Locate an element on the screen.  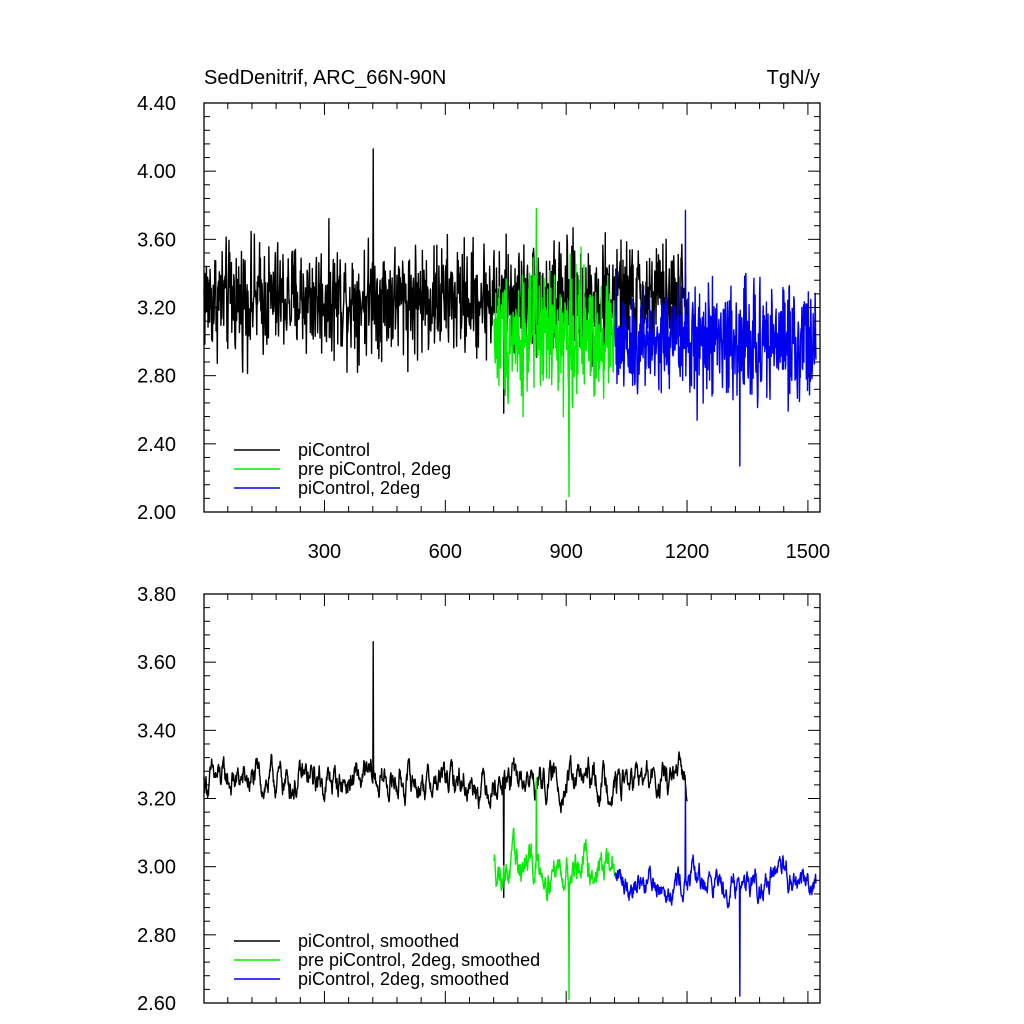
x-tick-label: 1500 is located at coordinates (808, 552).